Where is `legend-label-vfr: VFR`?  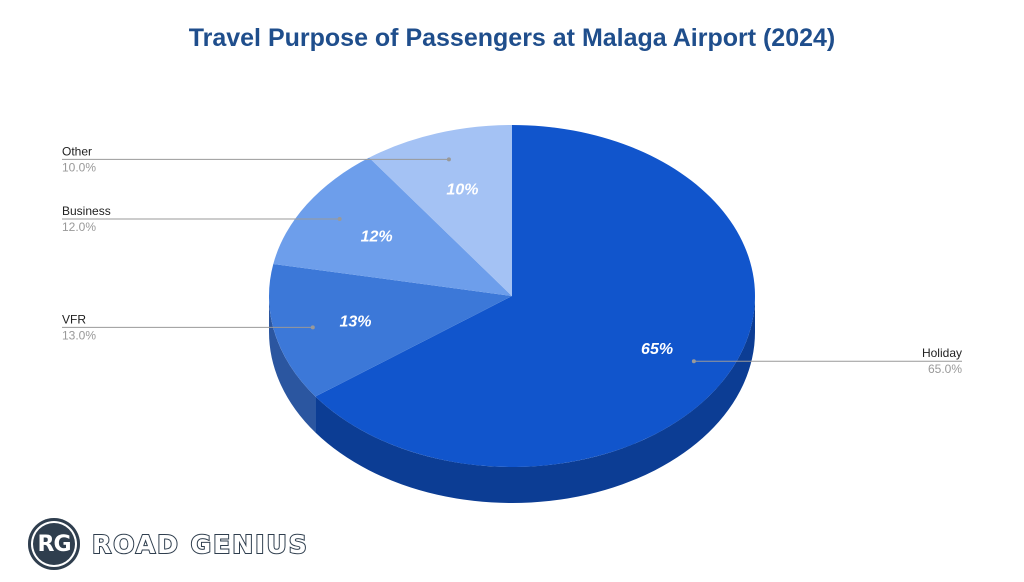
legend-label-vfr: VFR is located at coordinates (74, 319).